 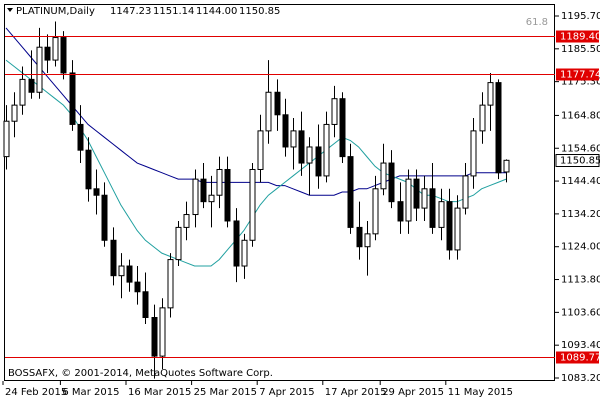 I want to click on ohlc-value: 1144.00, so click(x=216, y=11).